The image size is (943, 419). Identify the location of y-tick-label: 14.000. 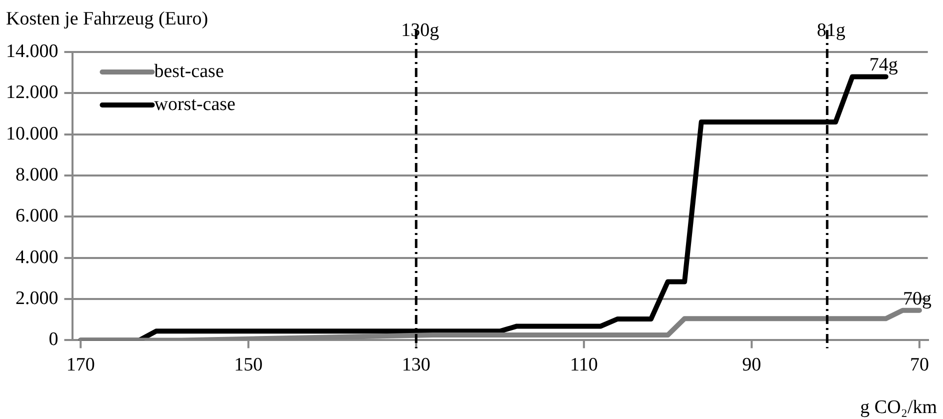
(32, 51).